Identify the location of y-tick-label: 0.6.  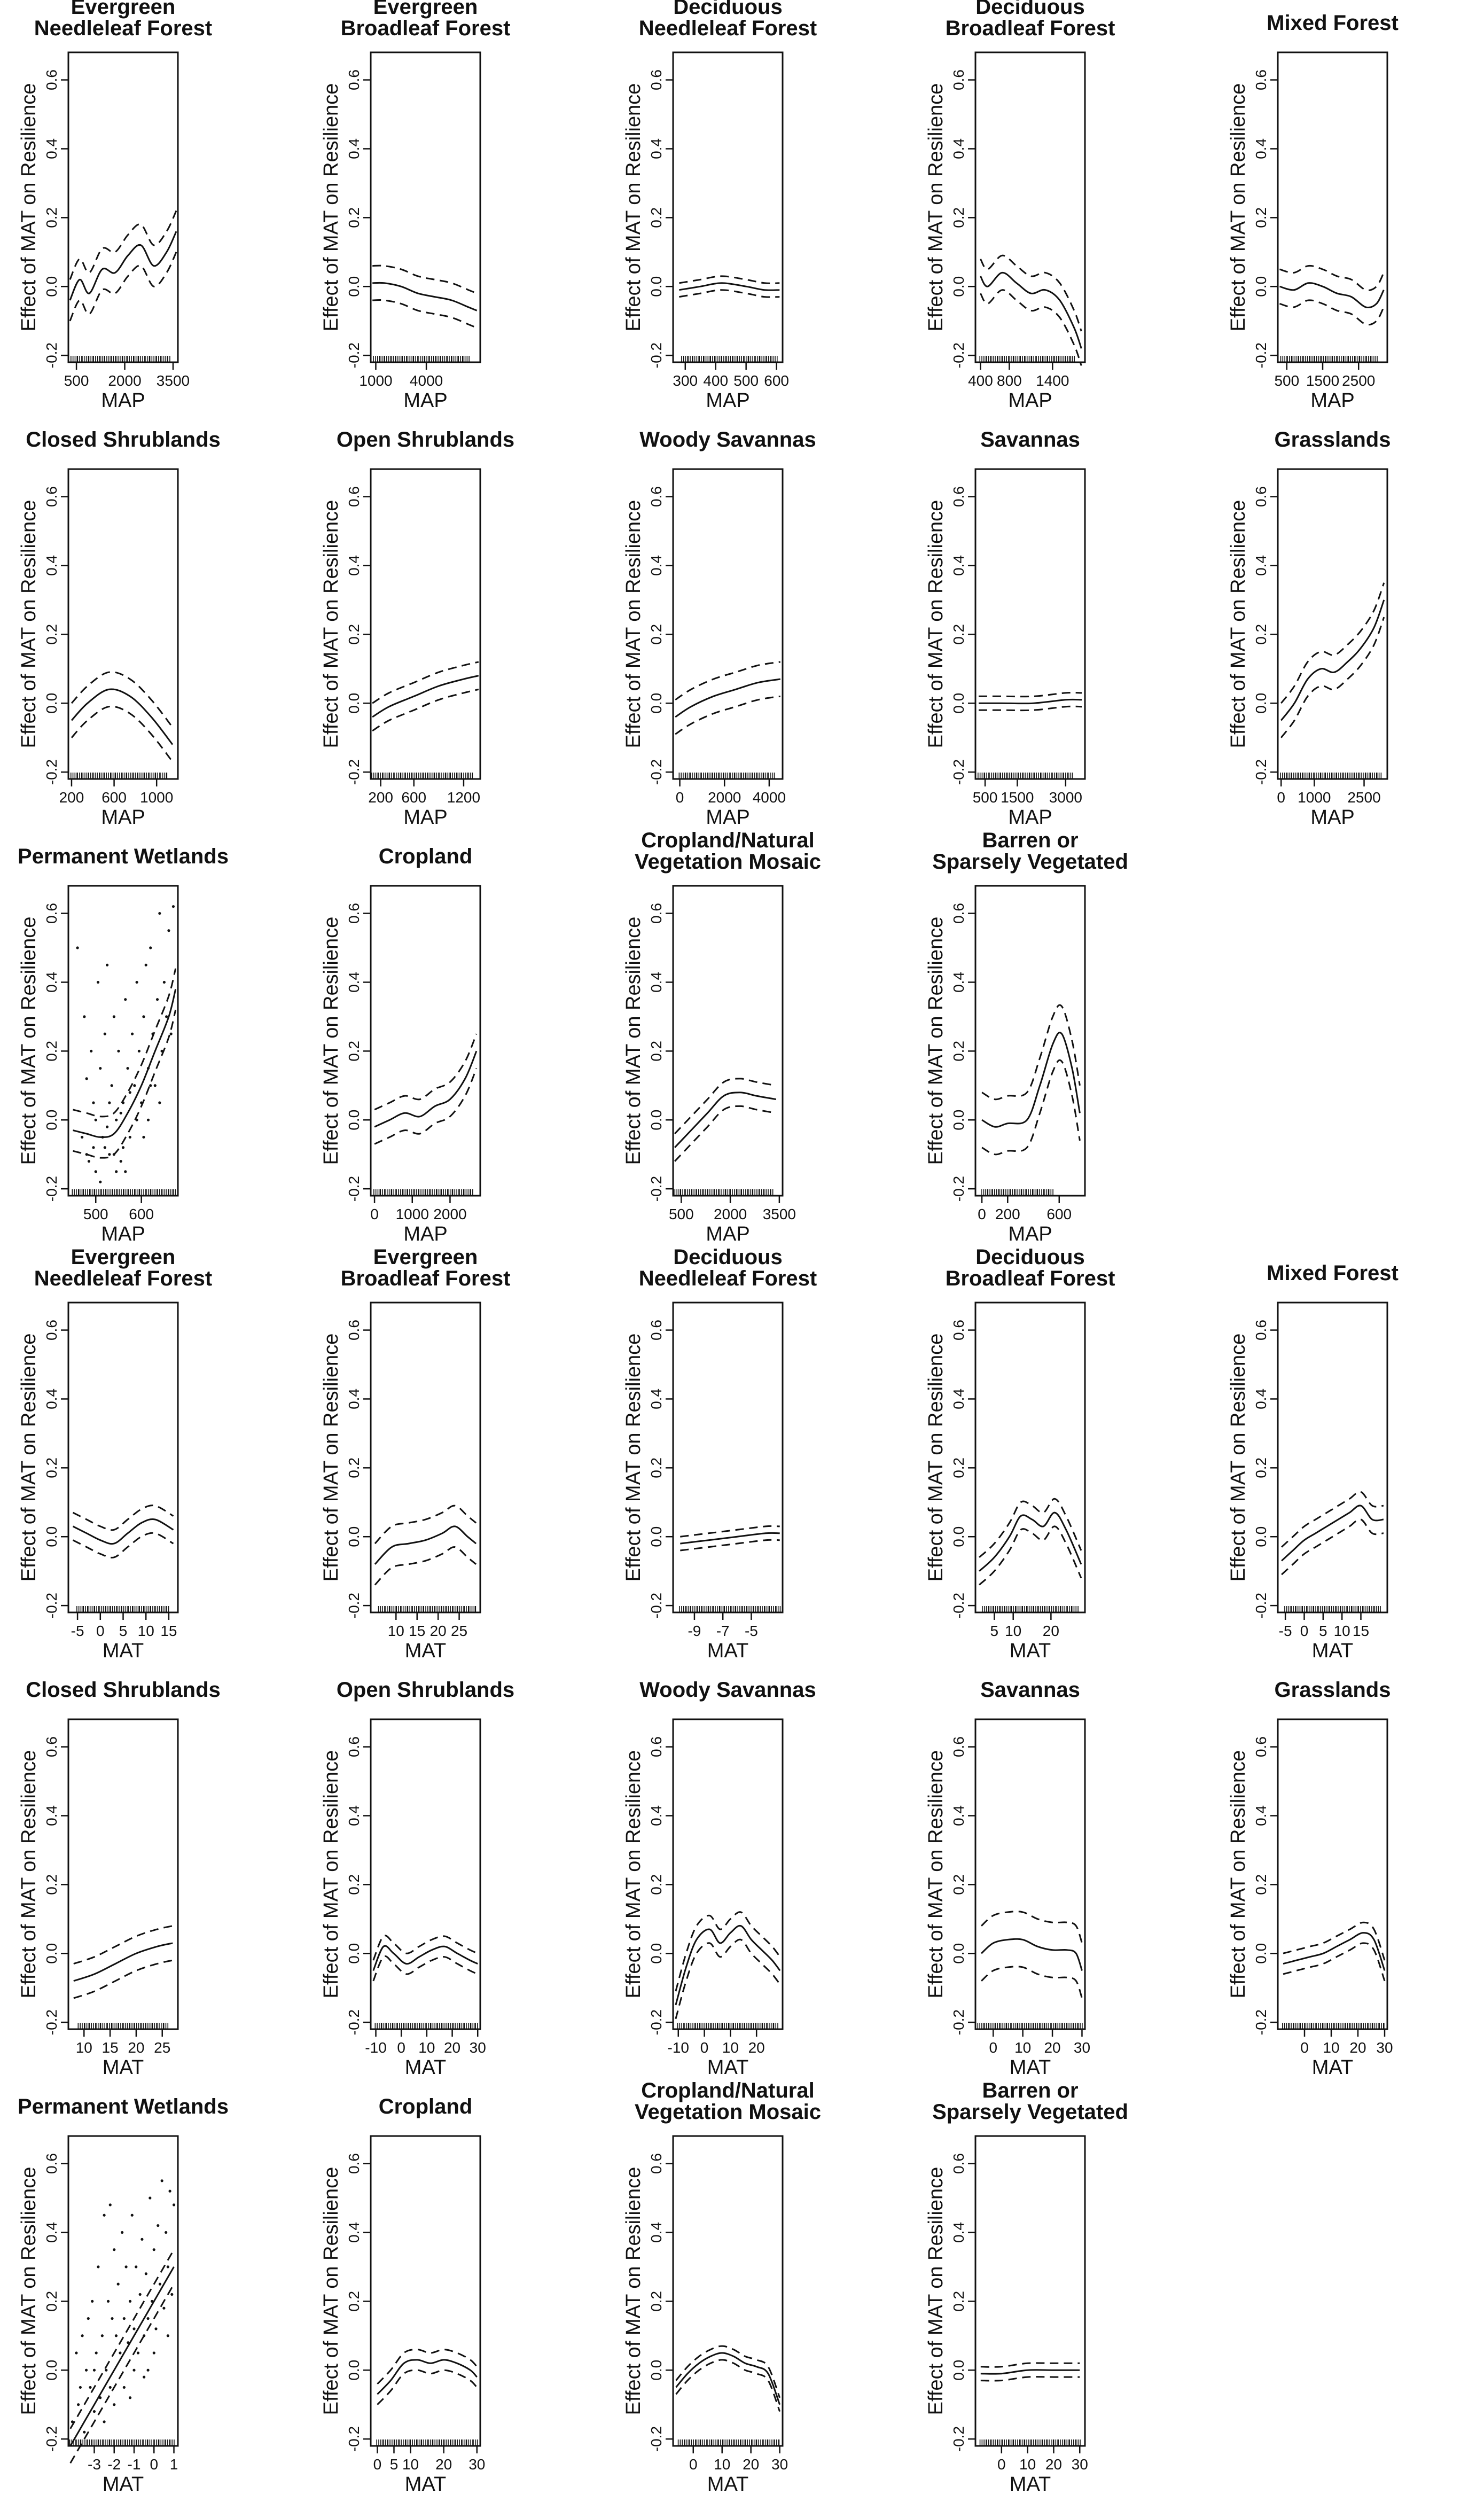
(1261, 79).